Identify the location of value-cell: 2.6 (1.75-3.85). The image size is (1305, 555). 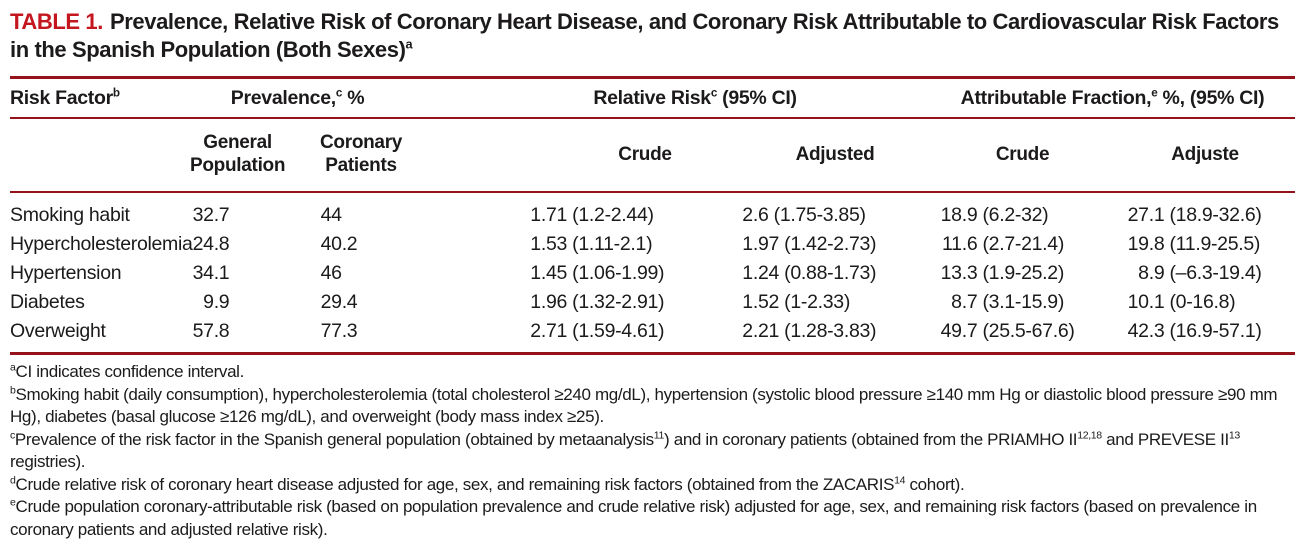
(835, 211).